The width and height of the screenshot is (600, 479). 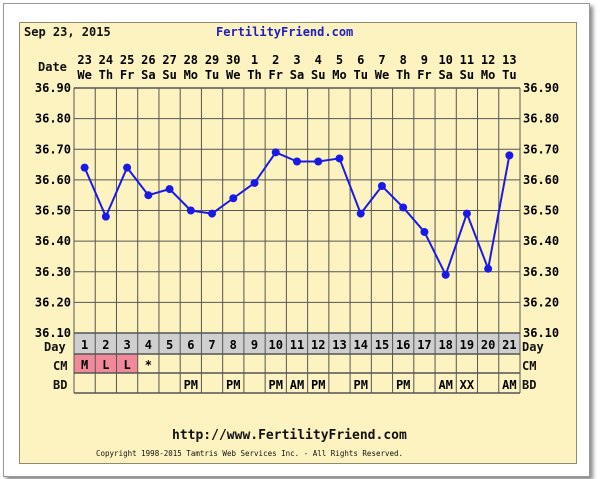 What do you see at coordinates (148, 345) in the screenshot?
I see `day-number: 4` at bounding box center [148, 345].